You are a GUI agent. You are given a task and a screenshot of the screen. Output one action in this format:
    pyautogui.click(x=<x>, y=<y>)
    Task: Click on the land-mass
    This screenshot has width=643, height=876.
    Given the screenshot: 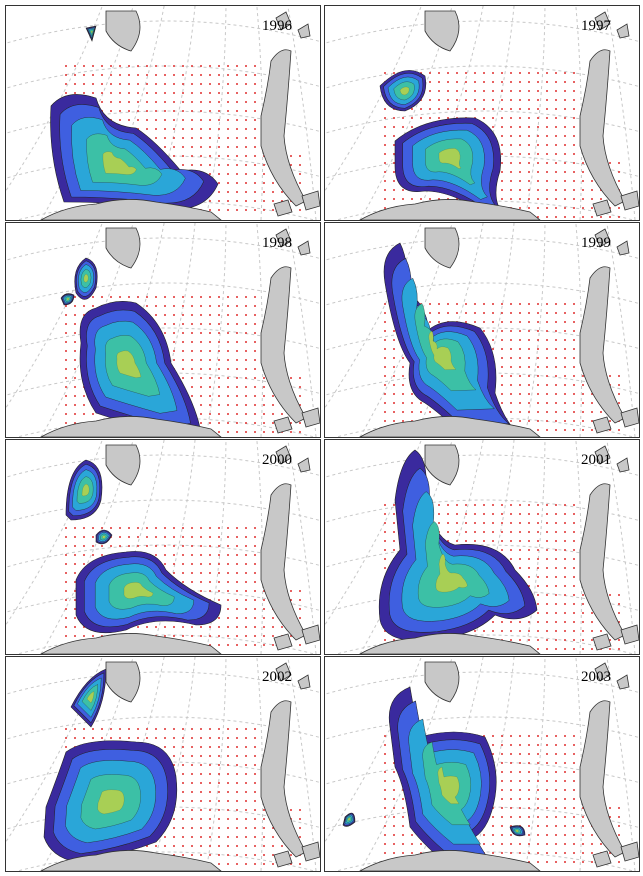 What is the action you would take?
    pyautogui.click(x=123, y=31)
    